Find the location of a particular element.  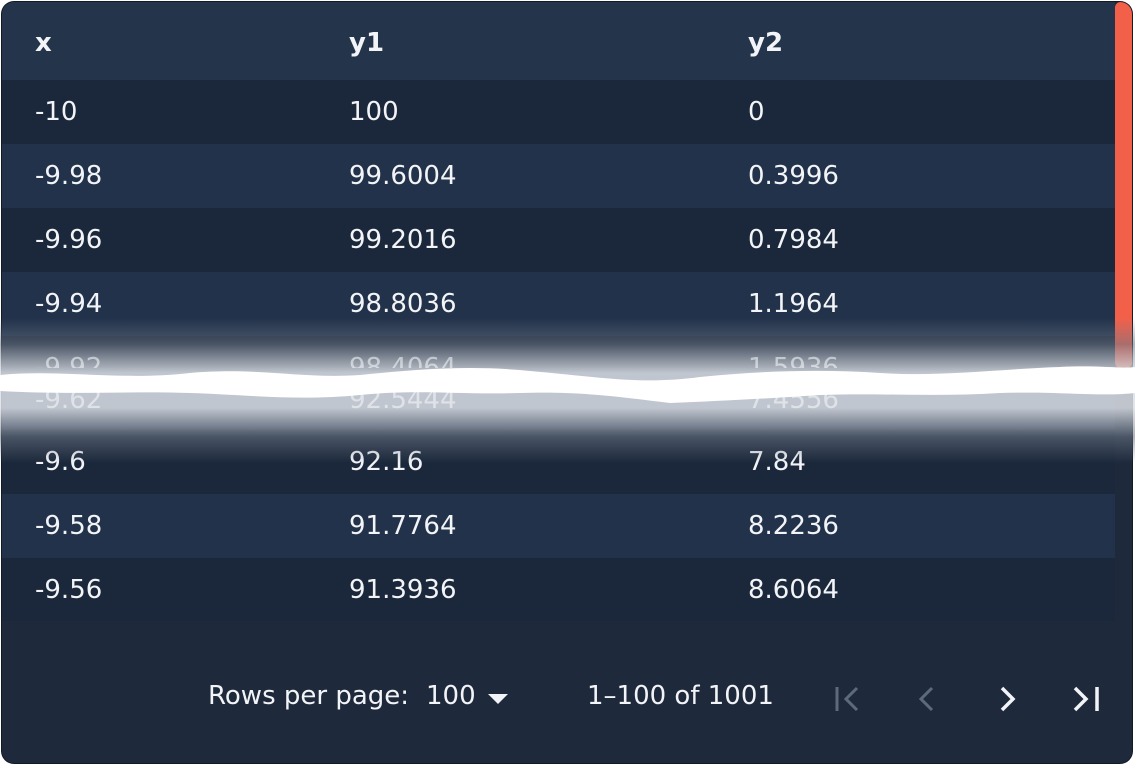

cell-y1: 92.16 is located at coordinates (386, 462).